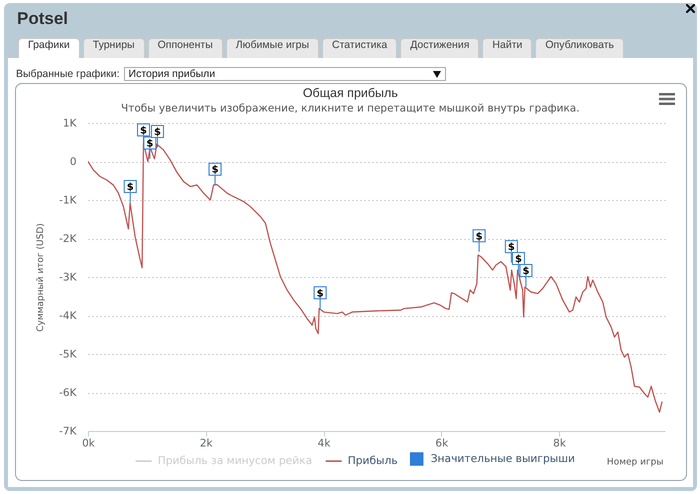 The height and width of the screenshot is (494, 700). What do you see at coordinates (507, 48) in the screenshot?
I see `tab: Найти` at bounding box center [507, 48].